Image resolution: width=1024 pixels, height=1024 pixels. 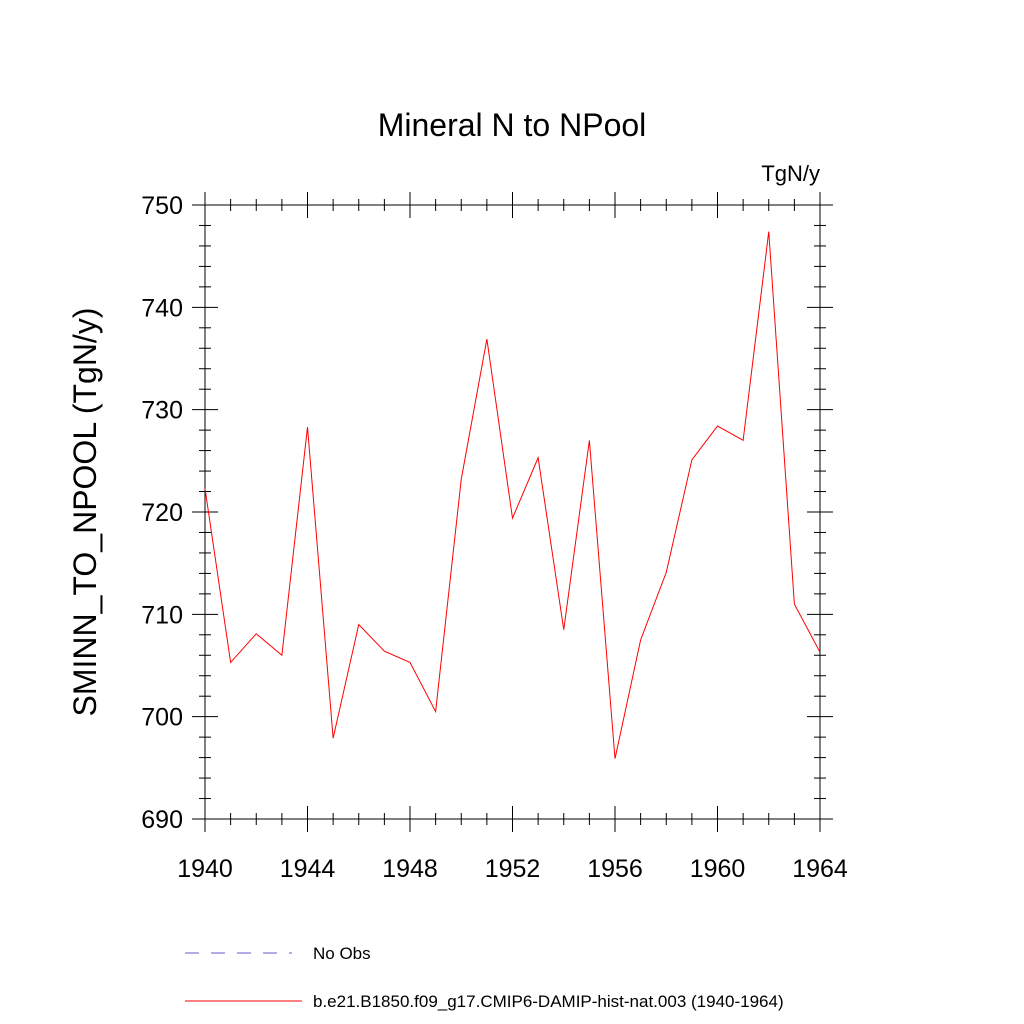 What do you see at coordinates (162, 615) in the screenshot?
I see `y-tick-label: 710` at bounding box center [162, 615].